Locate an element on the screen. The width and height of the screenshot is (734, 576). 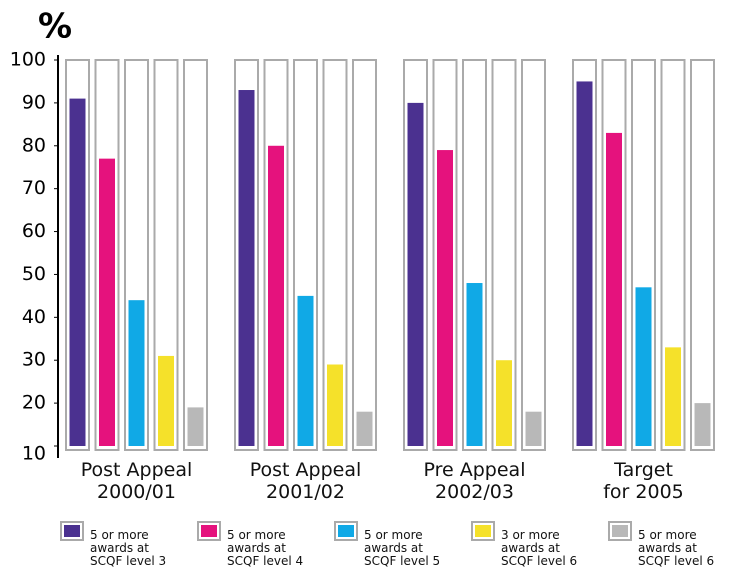
y-tick-label: 90 is located at coordinates (34, 102).